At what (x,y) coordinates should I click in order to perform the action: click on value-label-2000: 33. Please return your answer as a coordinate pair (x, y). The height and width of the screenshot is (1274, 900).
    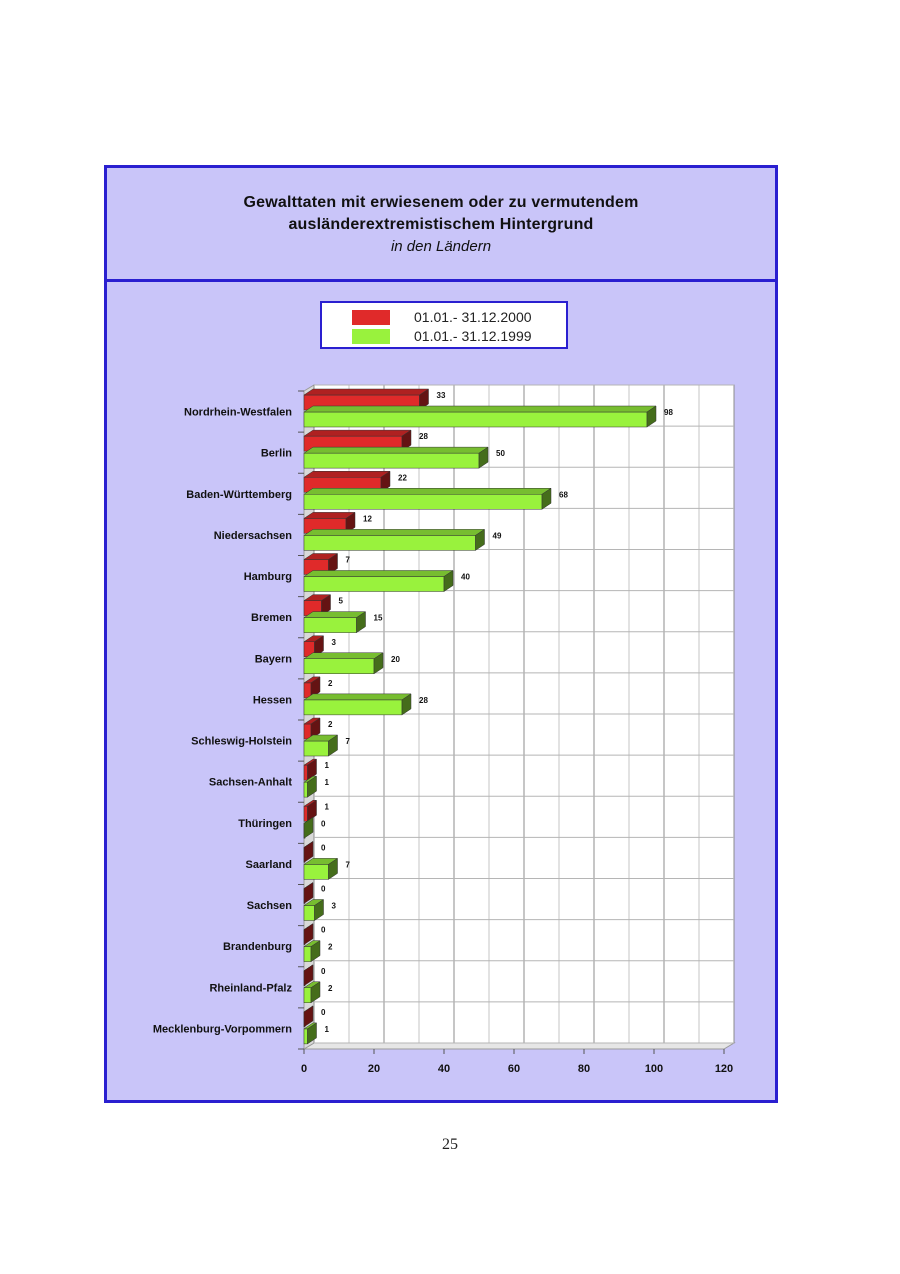
    Looking at the image, I should click on (441, 395).